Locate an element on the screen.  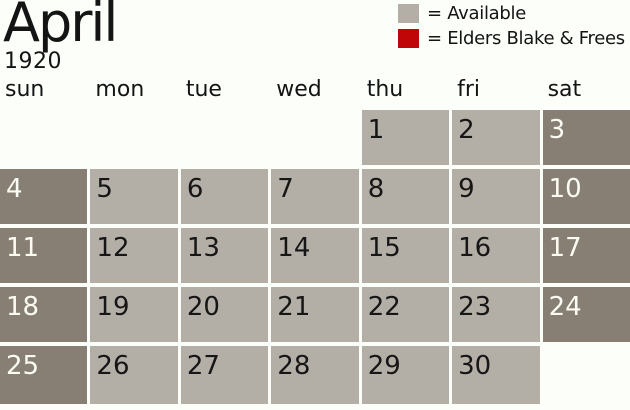
day-number: 1 is located at coordinates (376, 130).